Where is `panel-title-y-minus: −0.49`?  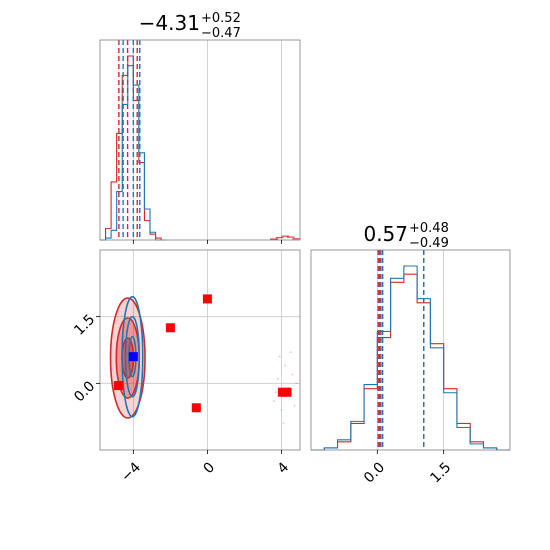 panel-title-y-minus: −0.49 is located at coordinates (429, 243).